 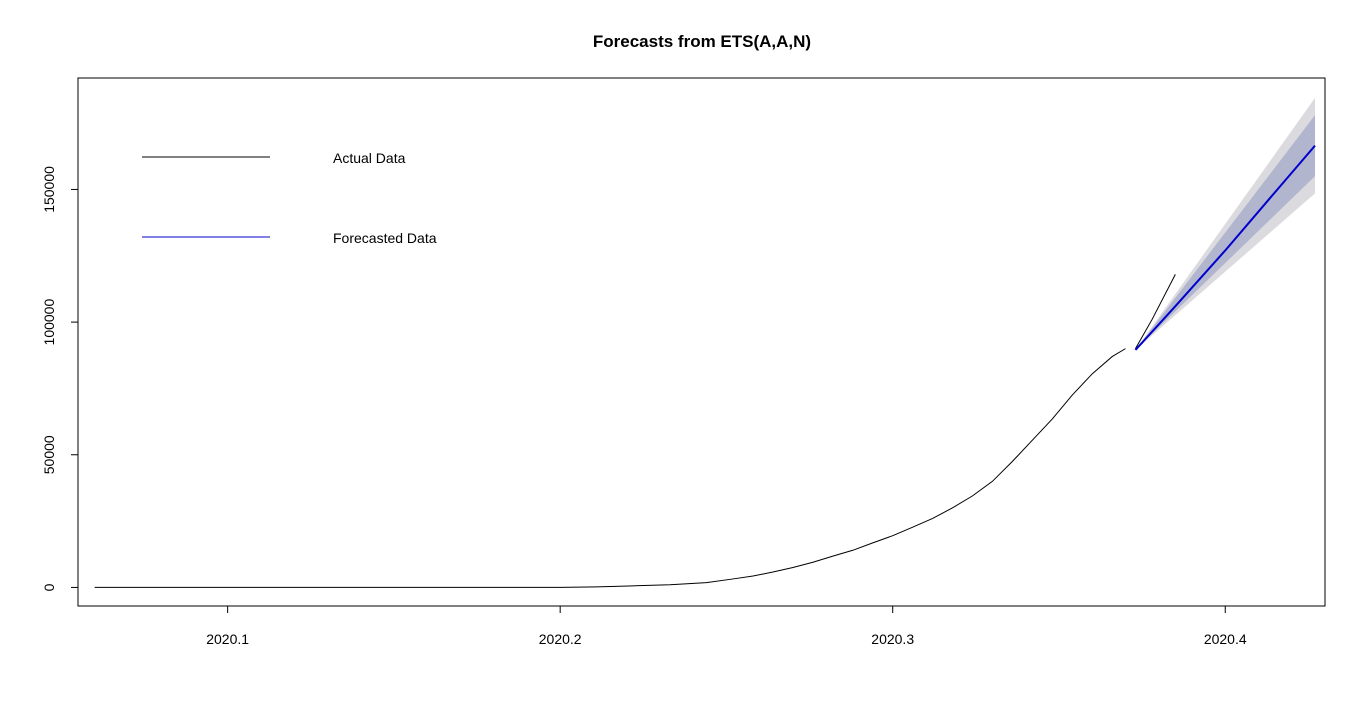 I want to click on x-tick-label: 2020.1, so click(x=227, y=639).